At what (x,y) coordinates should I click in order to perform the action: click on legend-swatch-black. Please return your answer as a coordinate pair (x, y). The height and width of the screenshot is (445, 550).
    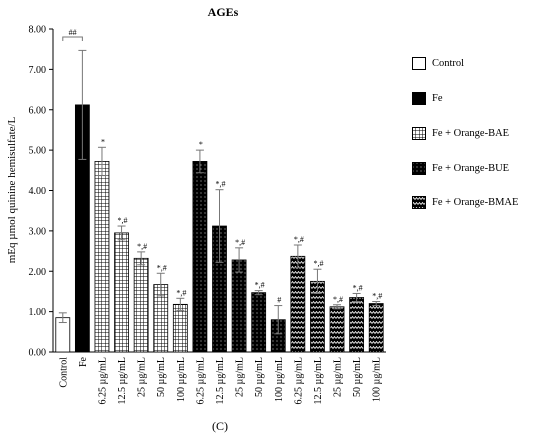
    Looking at the image, I should click on (419, 98).